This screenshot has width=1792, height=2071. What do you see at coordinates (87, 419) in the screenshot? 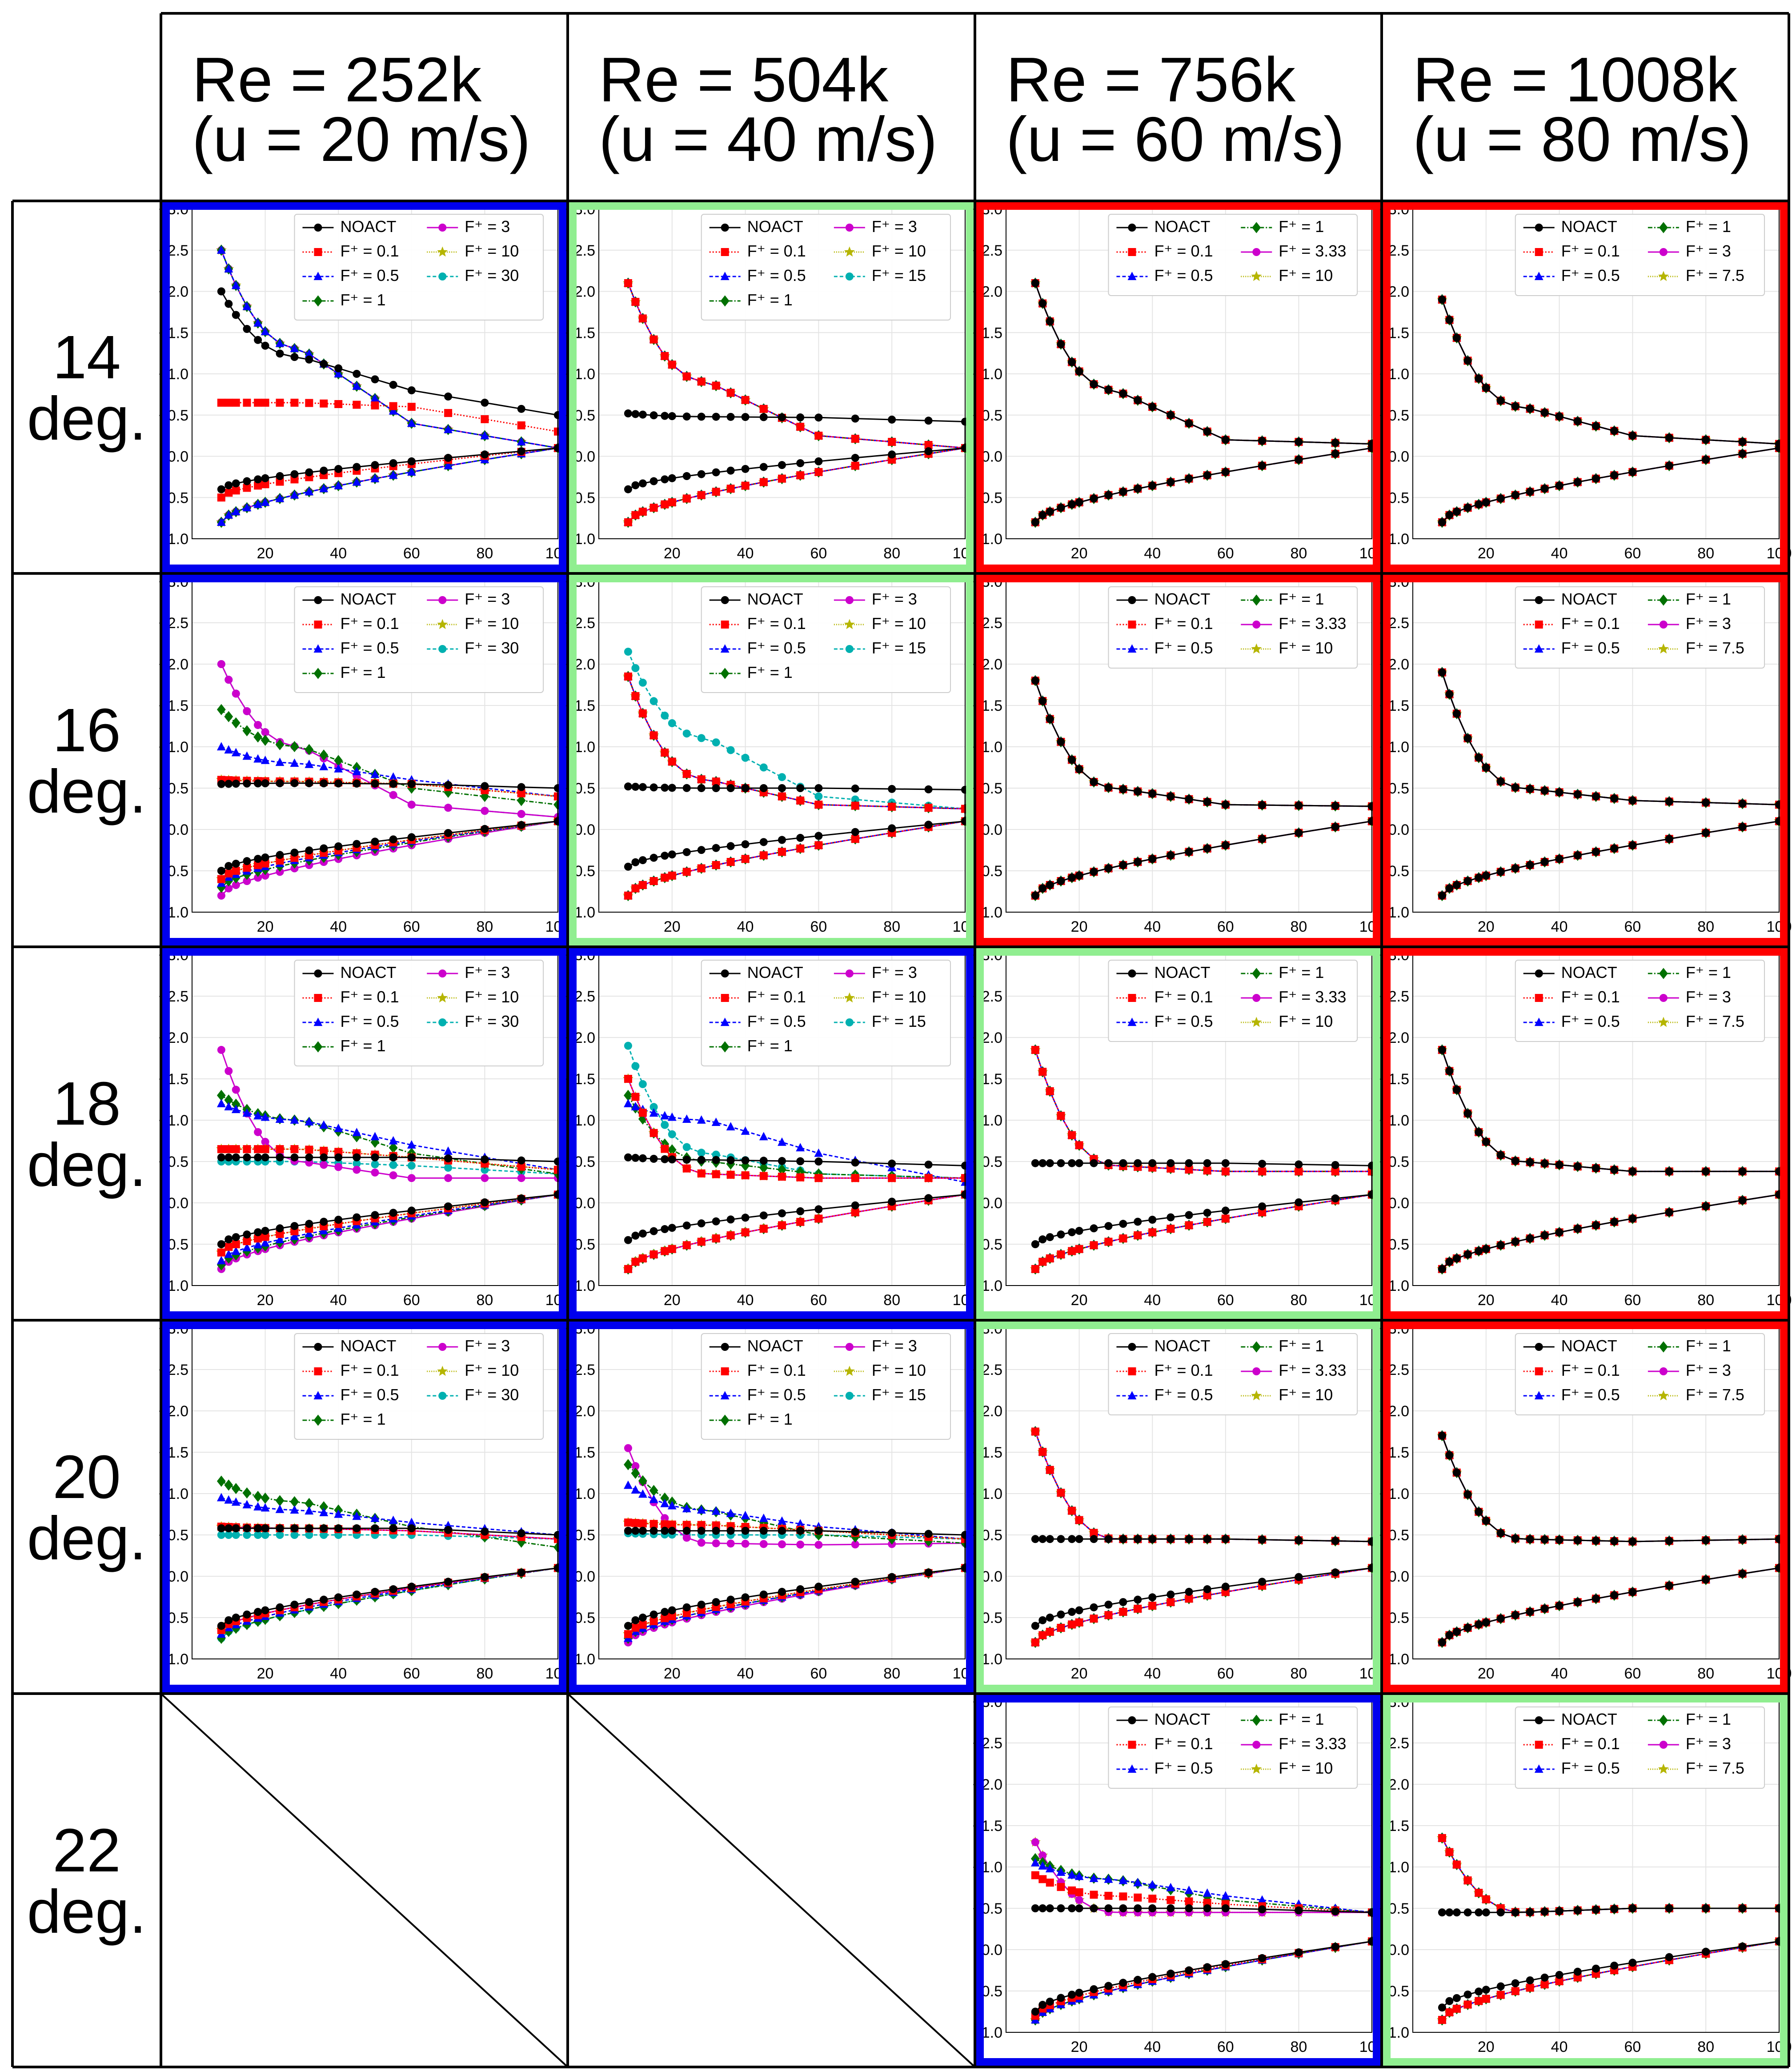
I see `row-label-unit: deg.` at bounding box center [87, 419].